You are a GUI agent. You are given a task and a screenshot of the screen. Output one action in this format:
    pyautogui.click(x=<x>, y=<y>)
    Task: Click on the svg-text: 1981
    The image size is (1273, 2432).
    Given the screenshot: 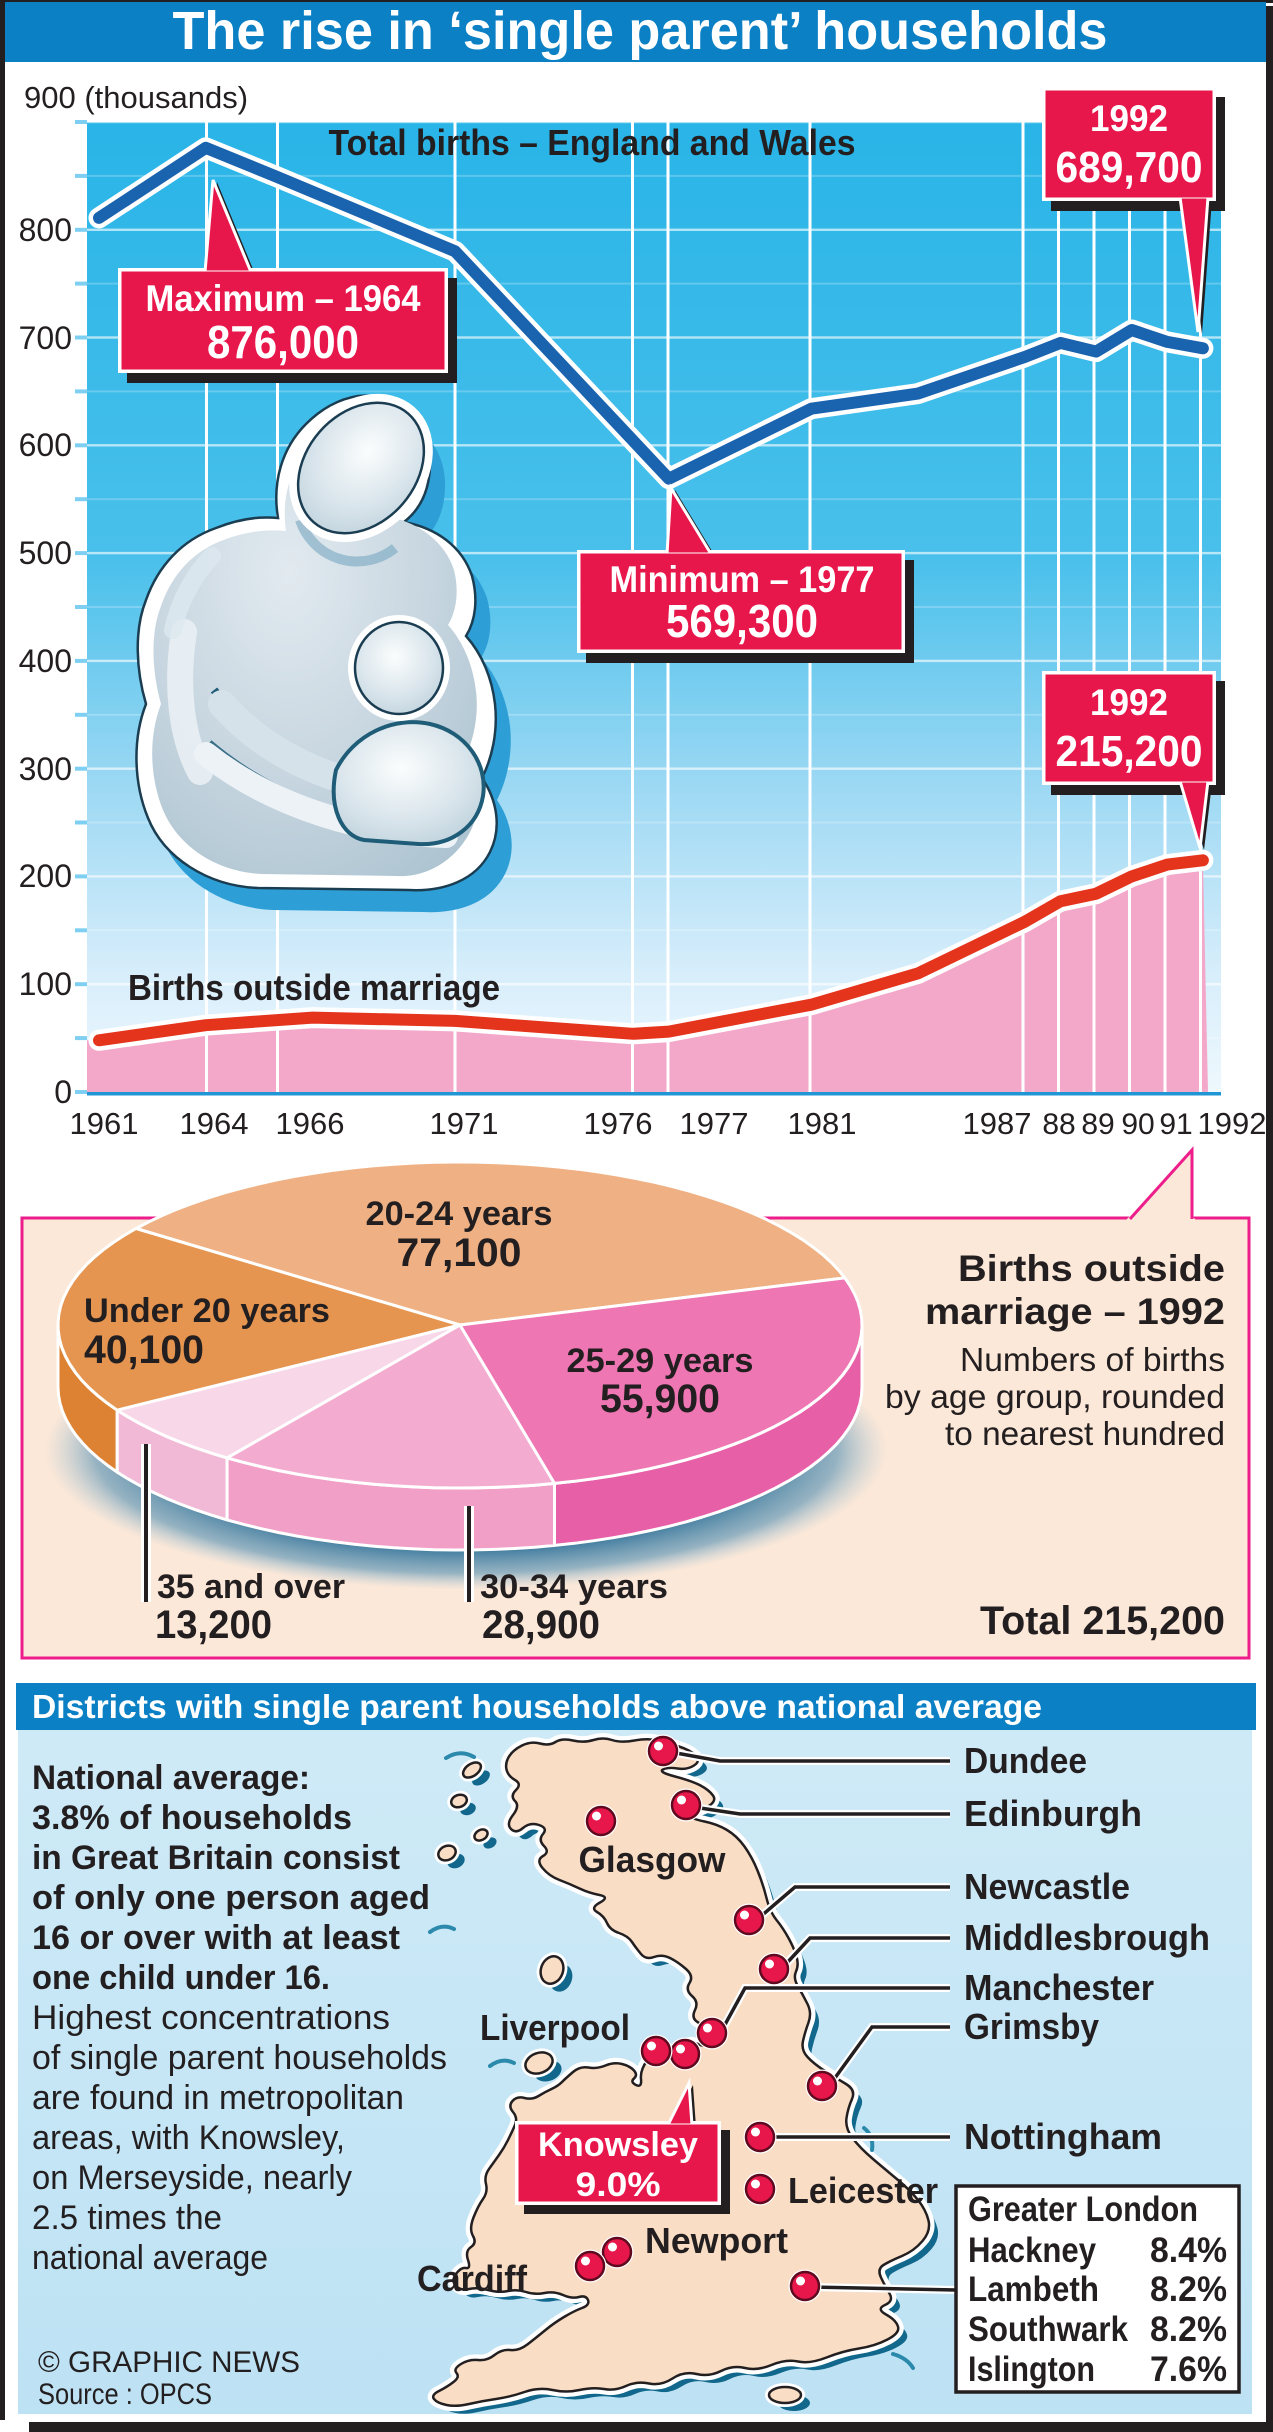 What is the action you would take?
    pyautogui.click(x=822, y=1123)
    